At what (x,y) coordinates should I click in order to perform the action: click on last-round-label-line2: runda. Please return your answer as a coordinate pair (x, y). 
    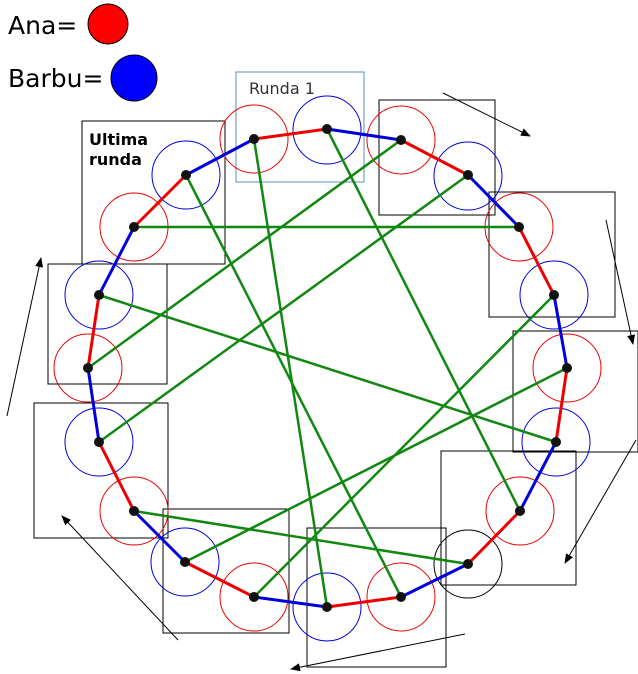
    Looking at the image, I should click on (115, 159).